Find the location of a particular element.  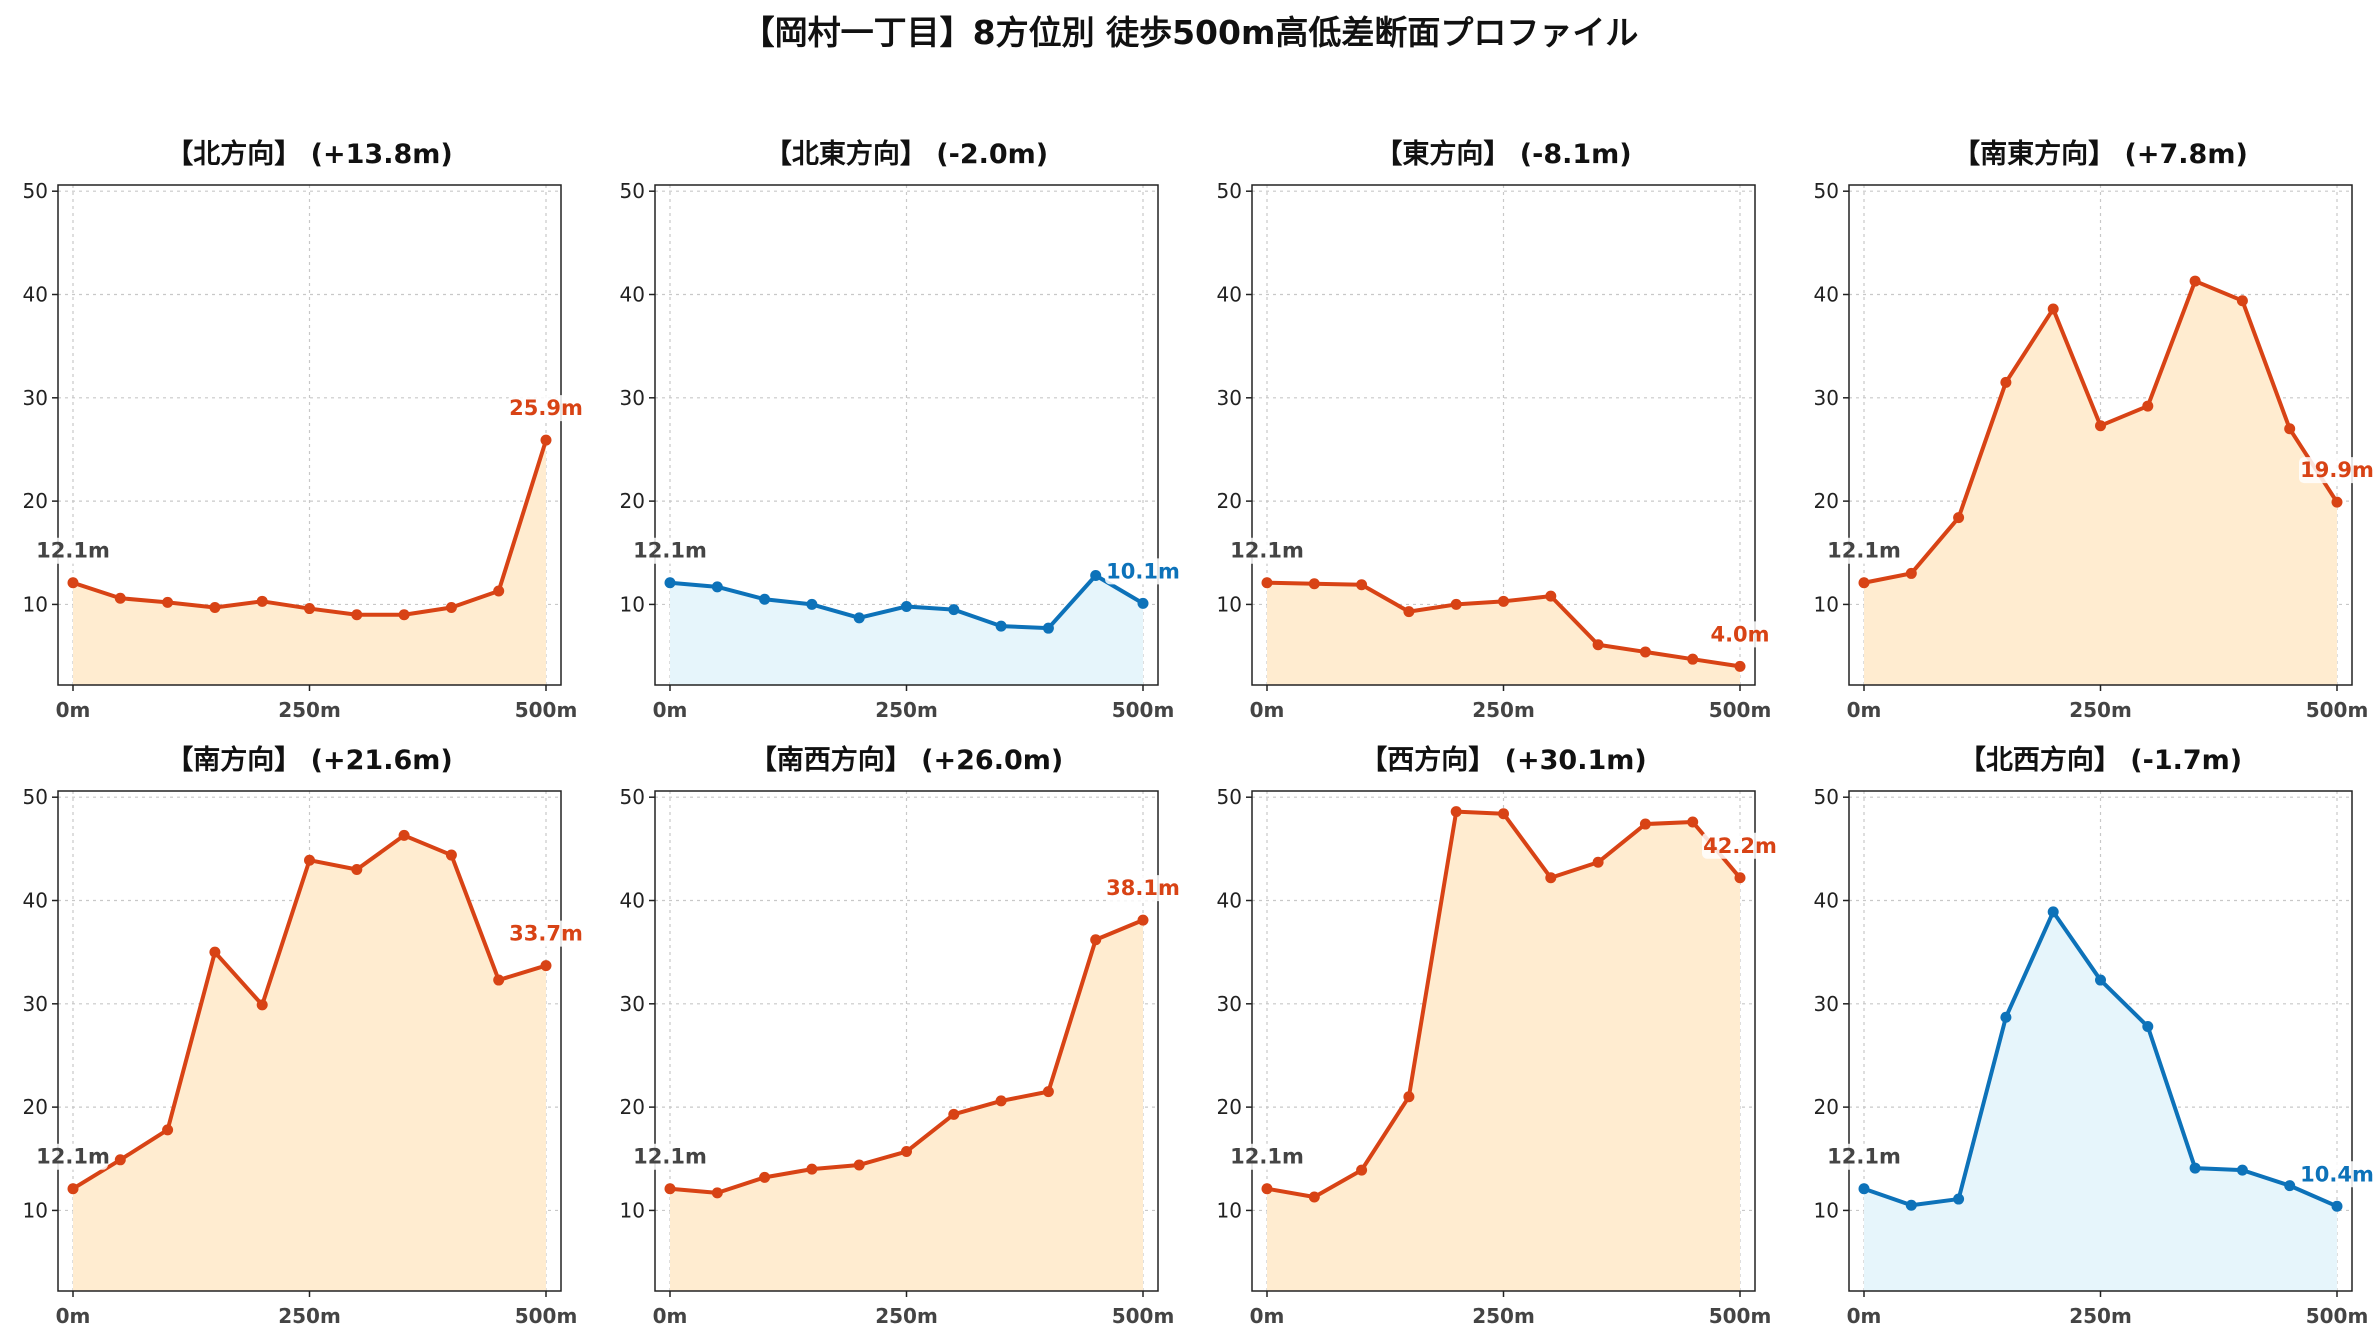

end-elevation-label: 10.1m is located at coordinates (1143, 571).